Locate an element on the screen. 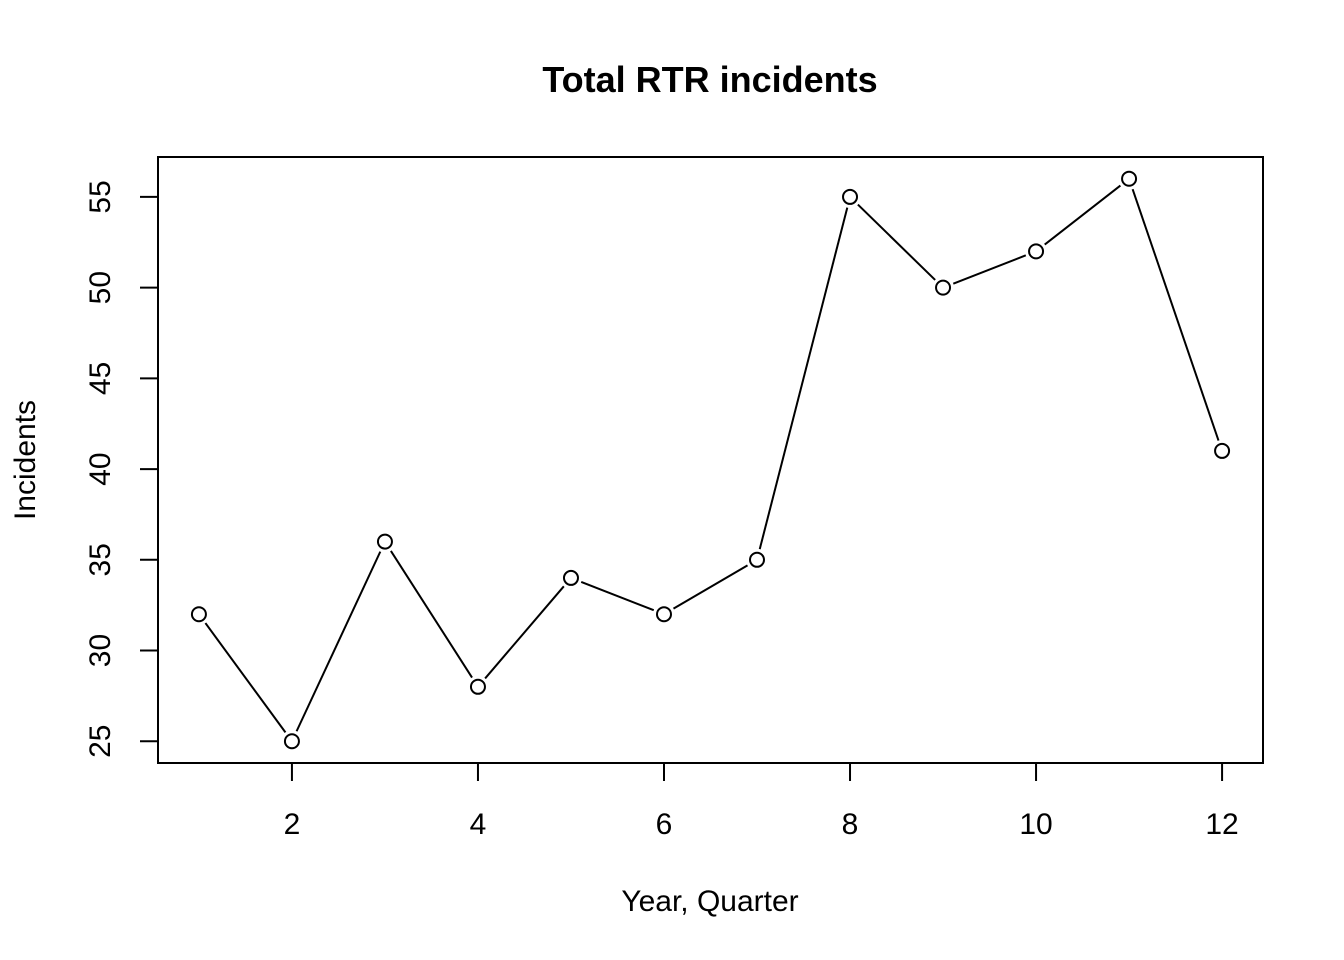 This screenshot has height=960, width=1344. x-tick-label: 10 is located at coordinates (1035, 824).